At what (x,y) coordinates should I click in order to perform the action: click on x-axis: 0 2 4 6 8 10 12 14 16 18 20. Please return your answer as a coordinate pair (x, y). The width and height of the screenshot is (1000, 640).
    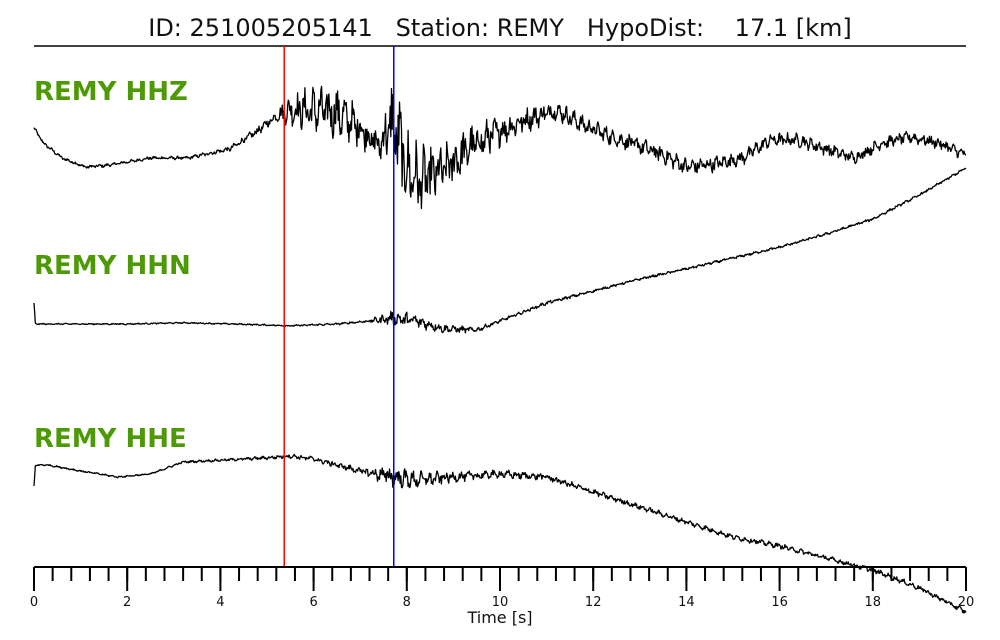
    Looking at the image, I should click on (502, 588).